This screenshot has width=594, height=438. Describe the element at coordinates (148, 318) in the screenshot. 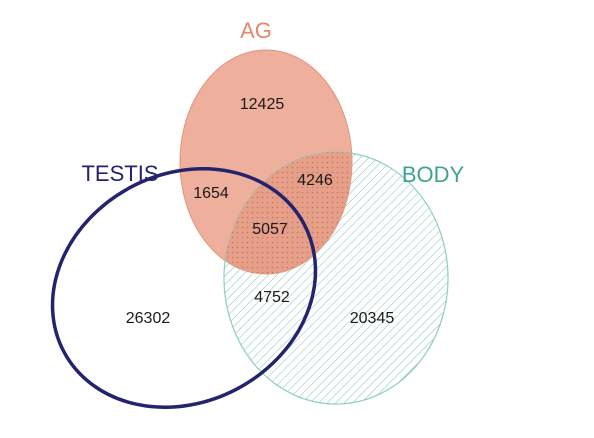

I see `count-testis-only: 26302` at that location.